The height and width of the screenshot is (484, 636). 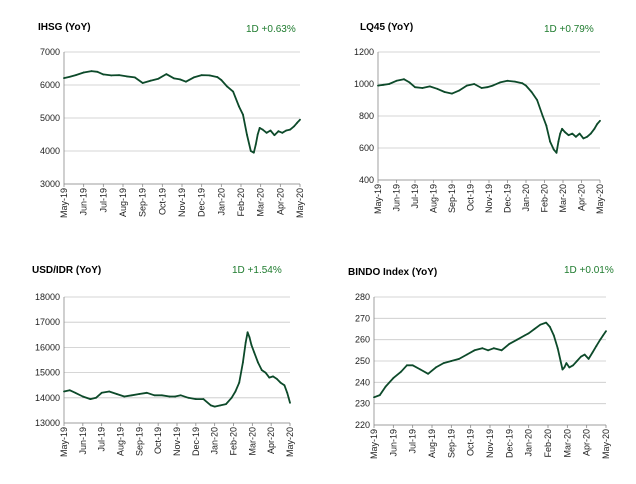 I want to click on y-tick-label: 600, so click(x=366, y=148).